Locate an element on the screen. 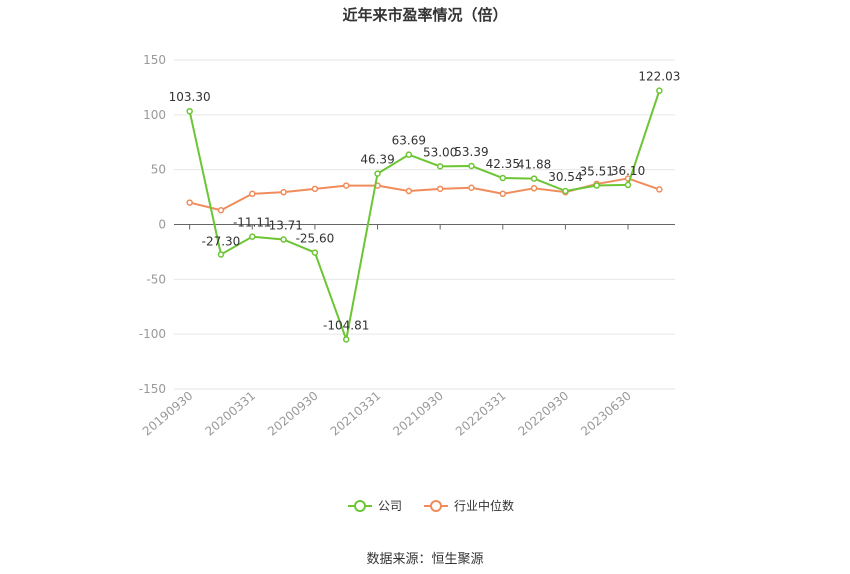 Image resolution: width=850 pixels, height=574 pixels. y-tick-label: -150 is located at coordinates (152, 389).